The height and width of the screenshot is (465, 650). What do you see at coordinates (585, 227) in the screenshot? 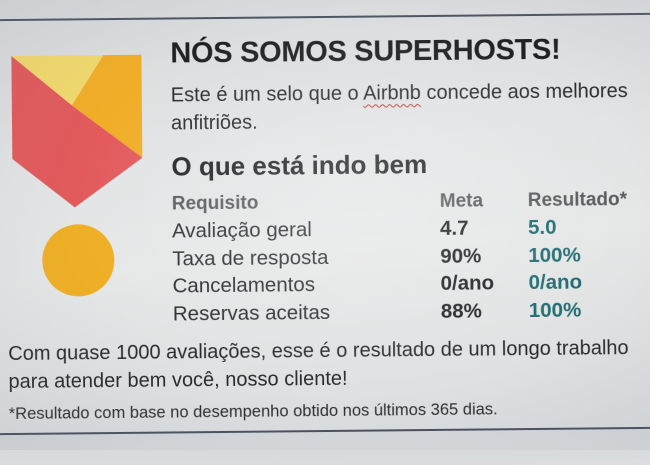
I see `row-result-value: 5.0` at bounding box center [585, 227].